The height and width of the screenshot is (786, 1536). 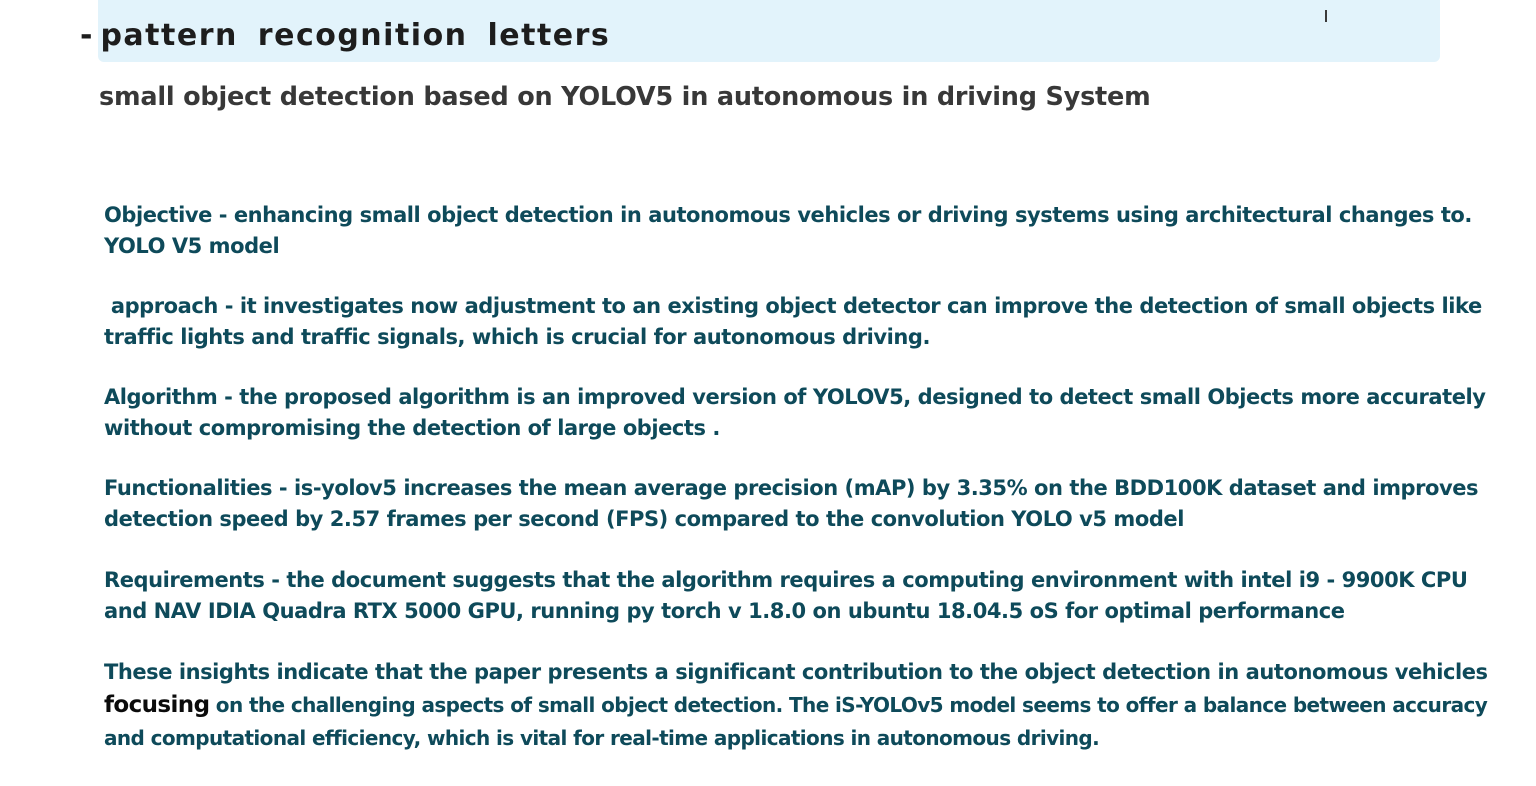 I want to click on title-highlight-band, so click(x=769, y=31).